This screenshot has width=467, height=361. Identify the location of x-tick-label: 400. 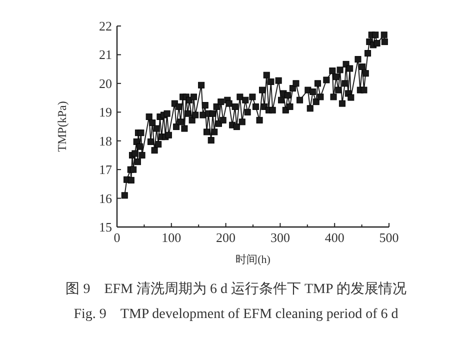
(334, 237).